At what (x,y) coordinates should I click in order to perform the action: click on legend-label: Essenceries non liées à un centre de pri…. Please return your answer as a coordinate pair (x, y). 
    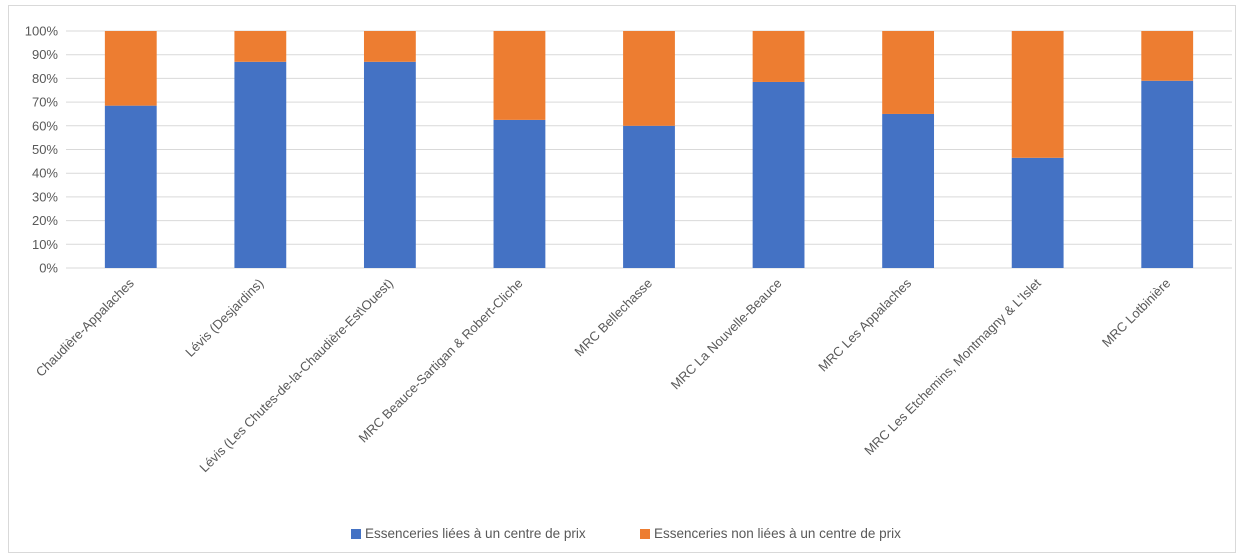
    Looking at the image, I should click on (777, 533).